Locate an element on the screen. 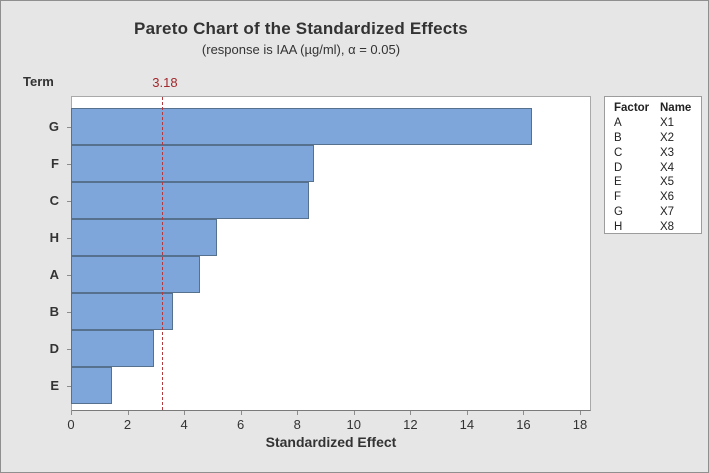 The height and width of the screenshot is (473, 709). bar-E is located at coordinates (91, 385).